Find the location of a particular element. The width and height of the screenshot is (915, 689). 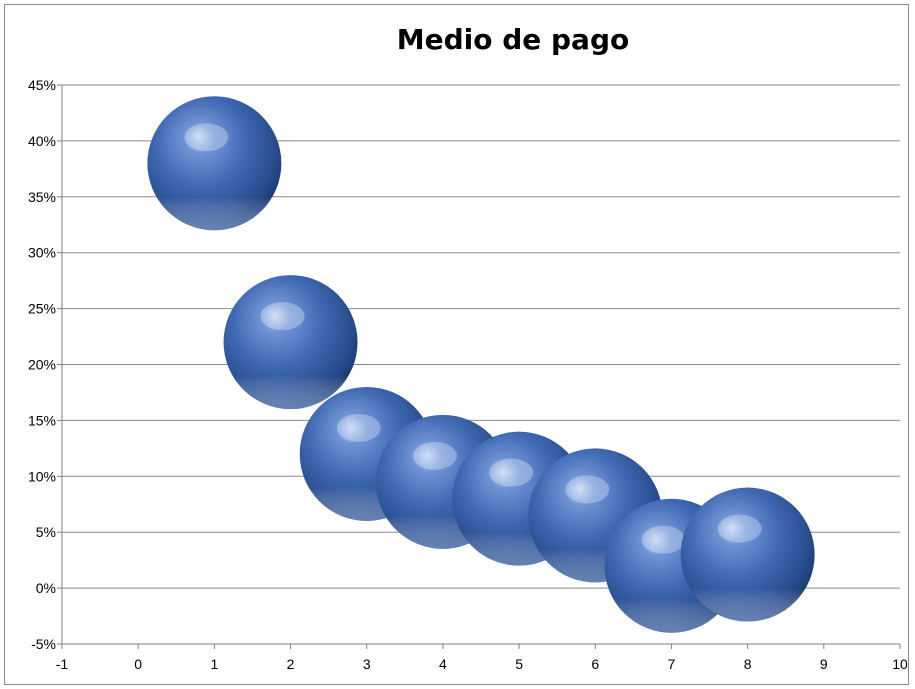

y-tick-label: 20% is located at coordinates (42, 365).